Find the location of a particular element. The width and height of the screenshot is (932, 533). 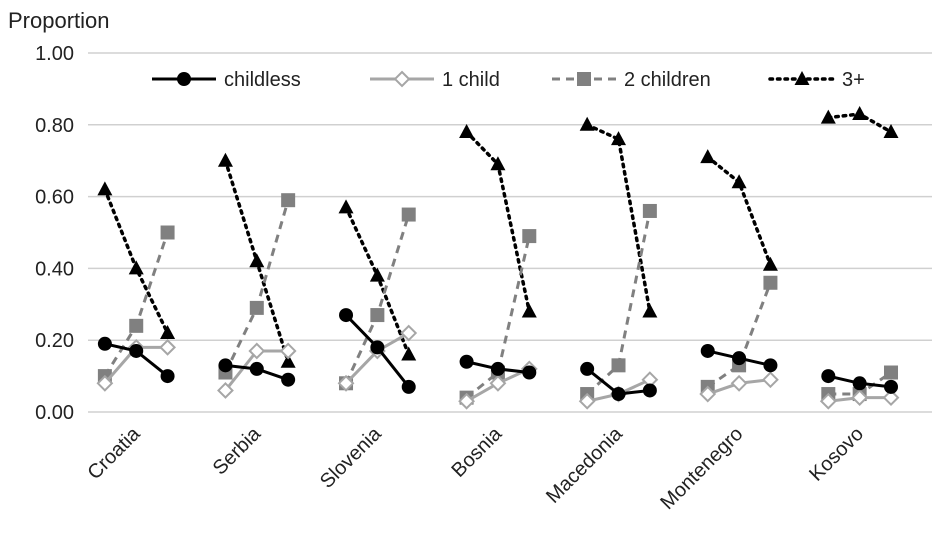

legend-label: childless is located at coordinates (262, 80).